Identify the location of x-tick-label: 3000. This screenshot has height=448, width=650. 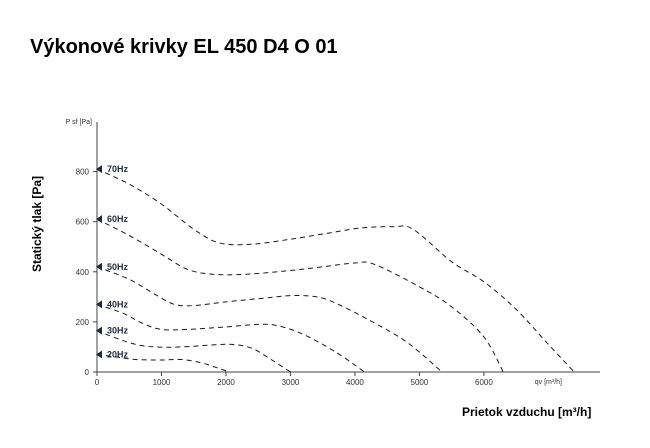
(291, 382).